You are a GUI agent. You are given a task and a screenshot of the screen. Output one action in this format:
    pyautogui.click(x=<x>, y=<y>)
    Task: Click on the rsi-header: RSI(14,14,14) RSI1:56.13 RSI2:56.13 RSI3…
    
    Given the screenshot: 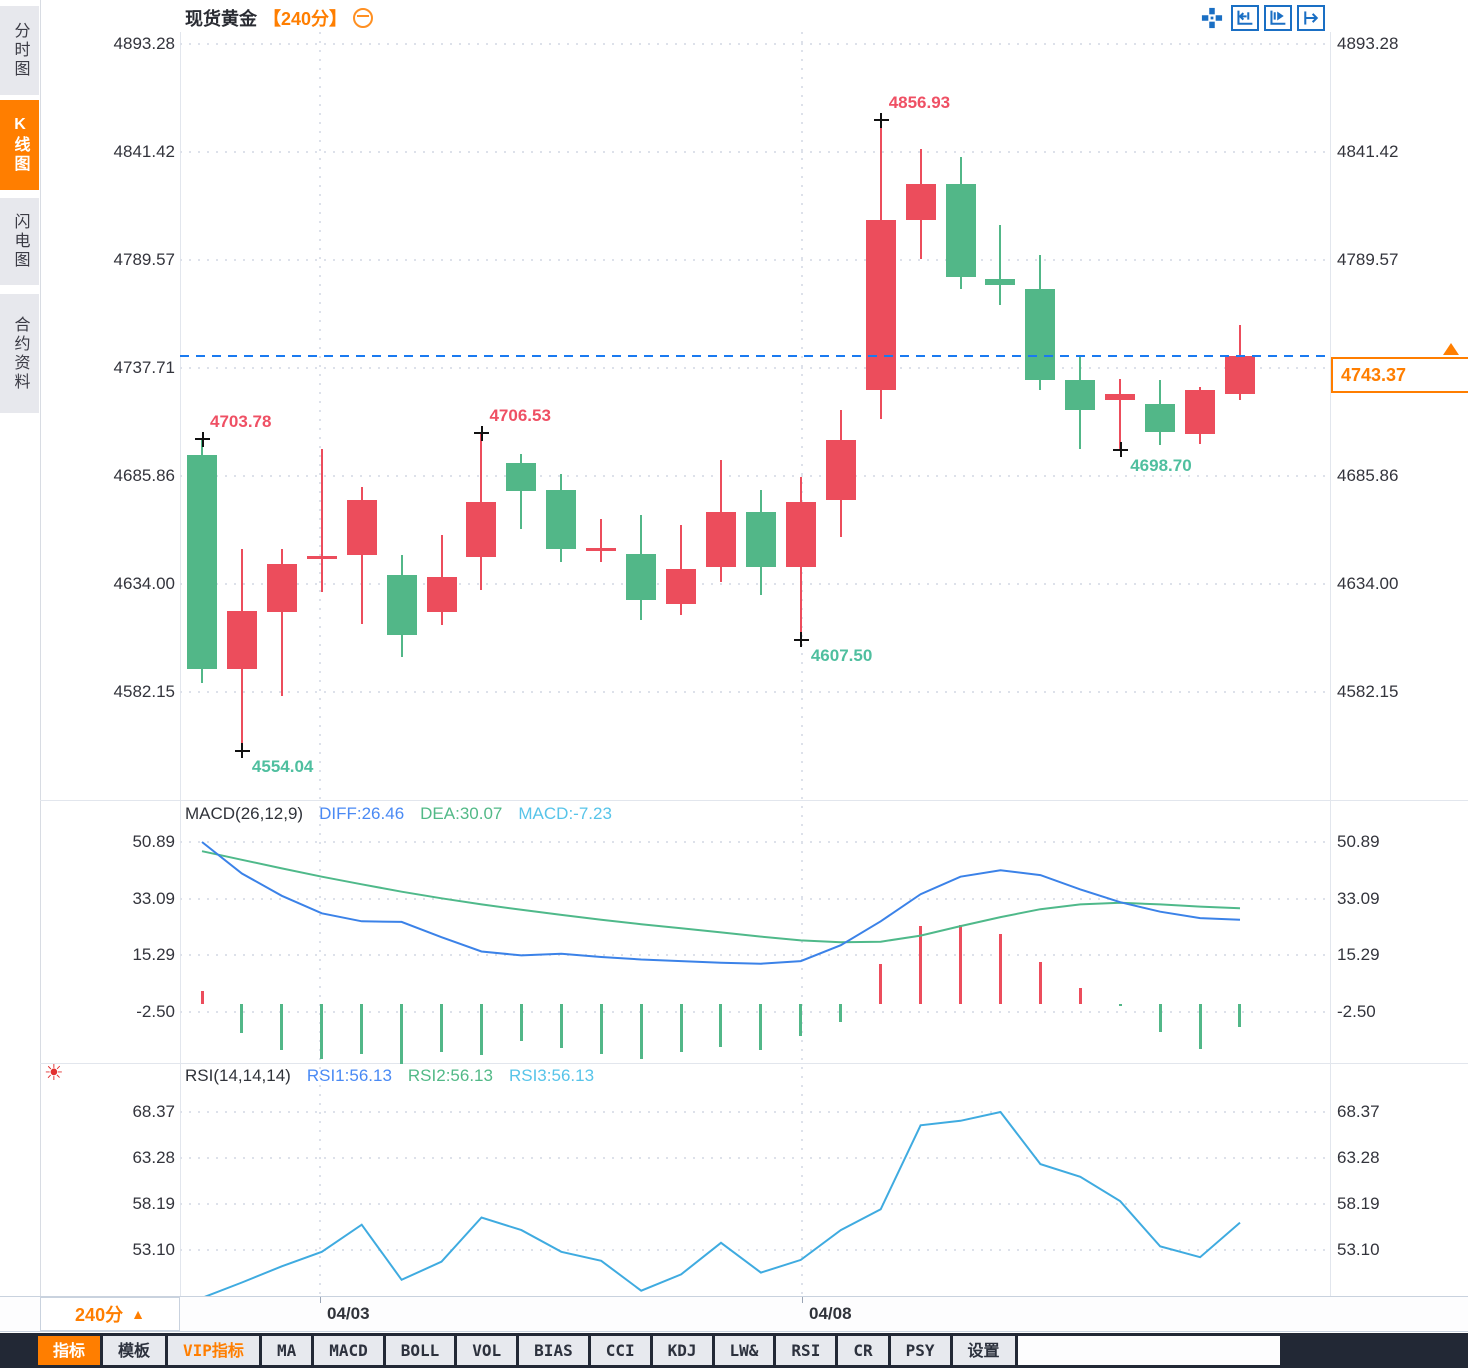 What is the action you would take?
    pyautogui.click(x=389, y=1076)
    